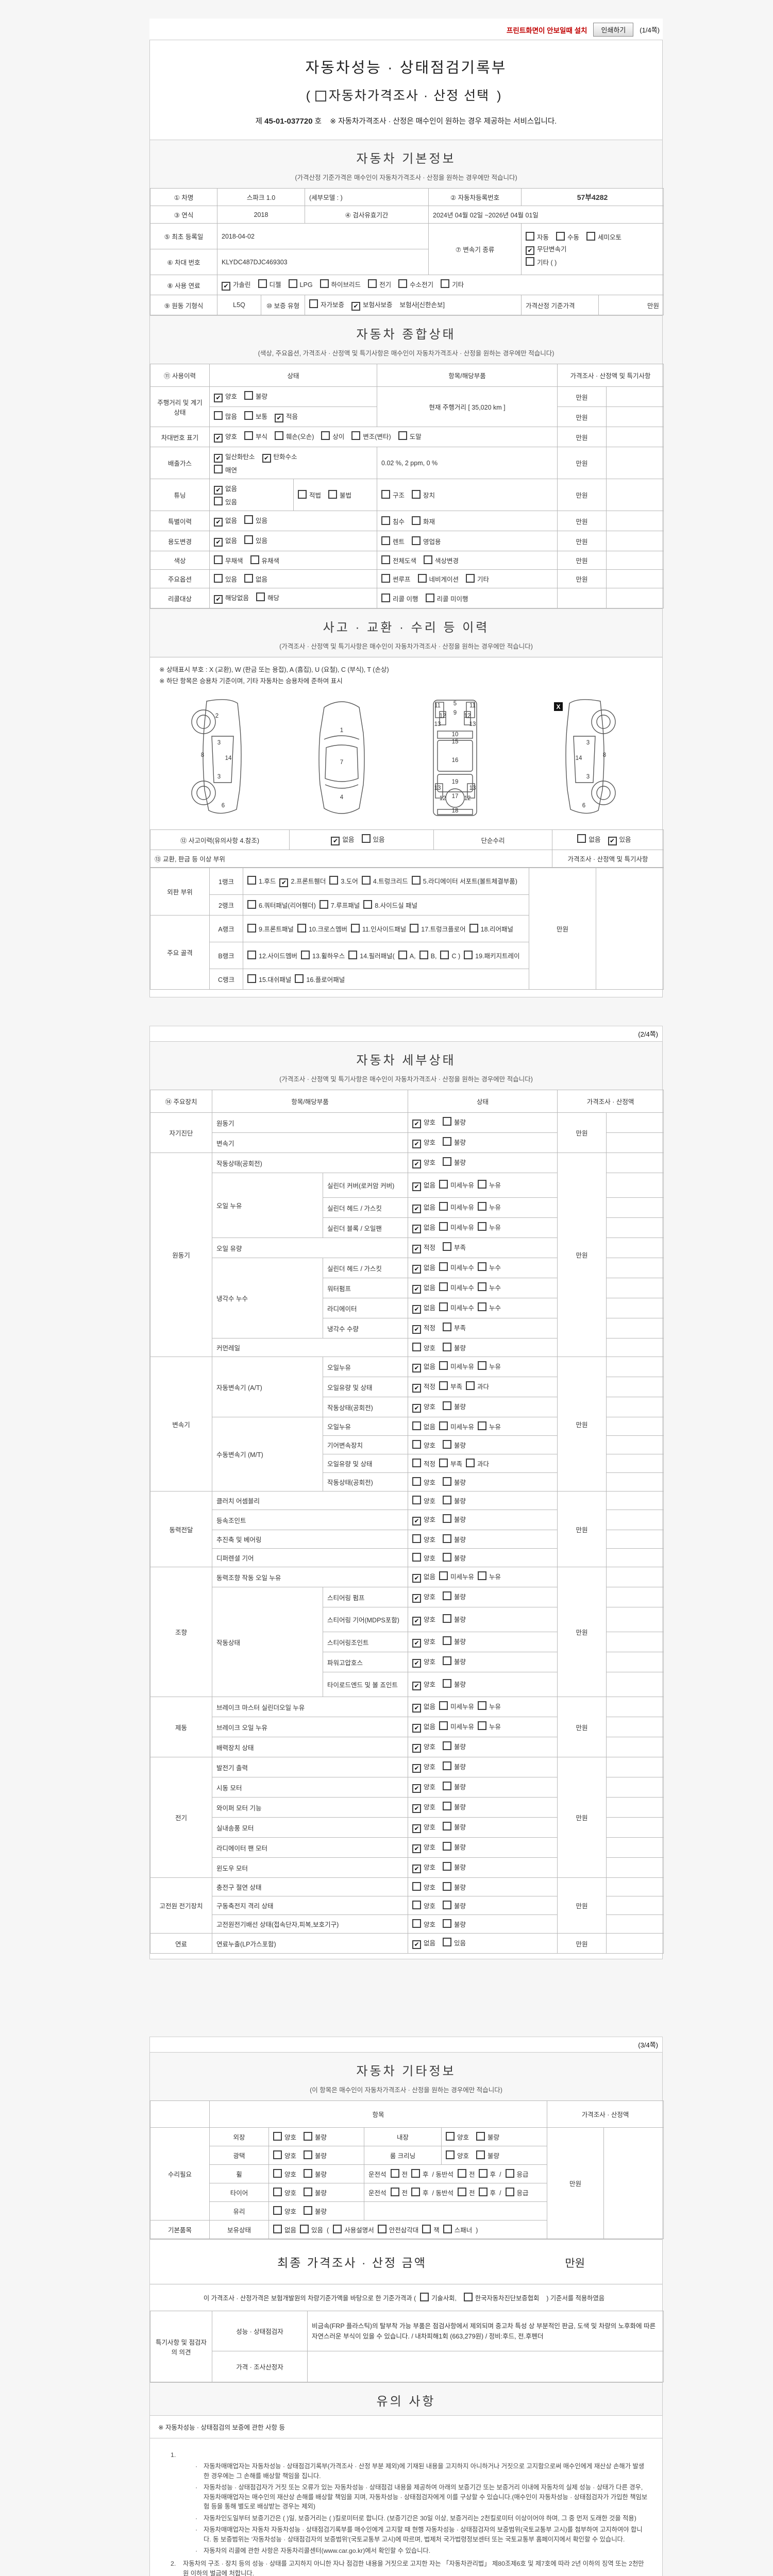  What do you see at coordinates (452, 284) in the screenshot?
I see `checkbox-option: 기타` at bounding box center [452, 284].